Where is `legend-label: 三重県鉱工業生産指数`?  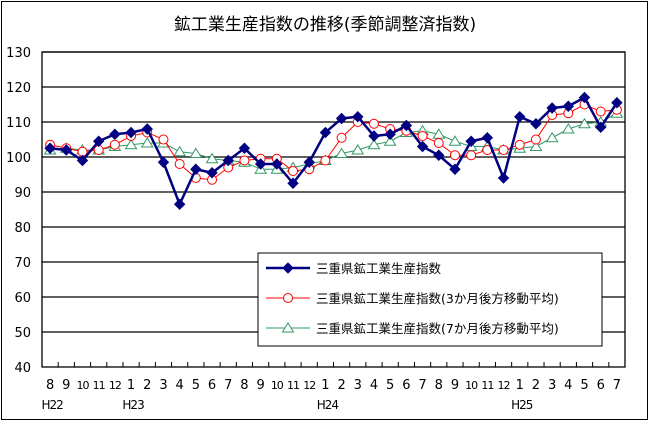 legend-label: 三重県鉱工業生産指数 is located at coordinates (379, 268).